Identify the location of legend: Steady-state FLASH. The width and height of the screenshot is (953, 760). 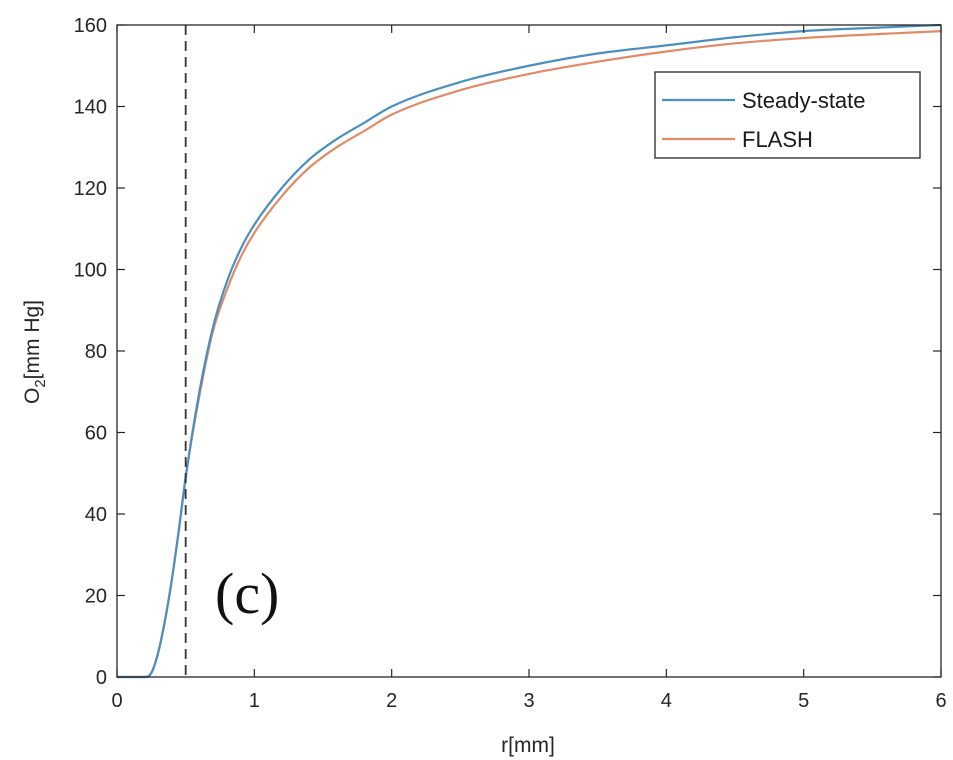
(787, 115).